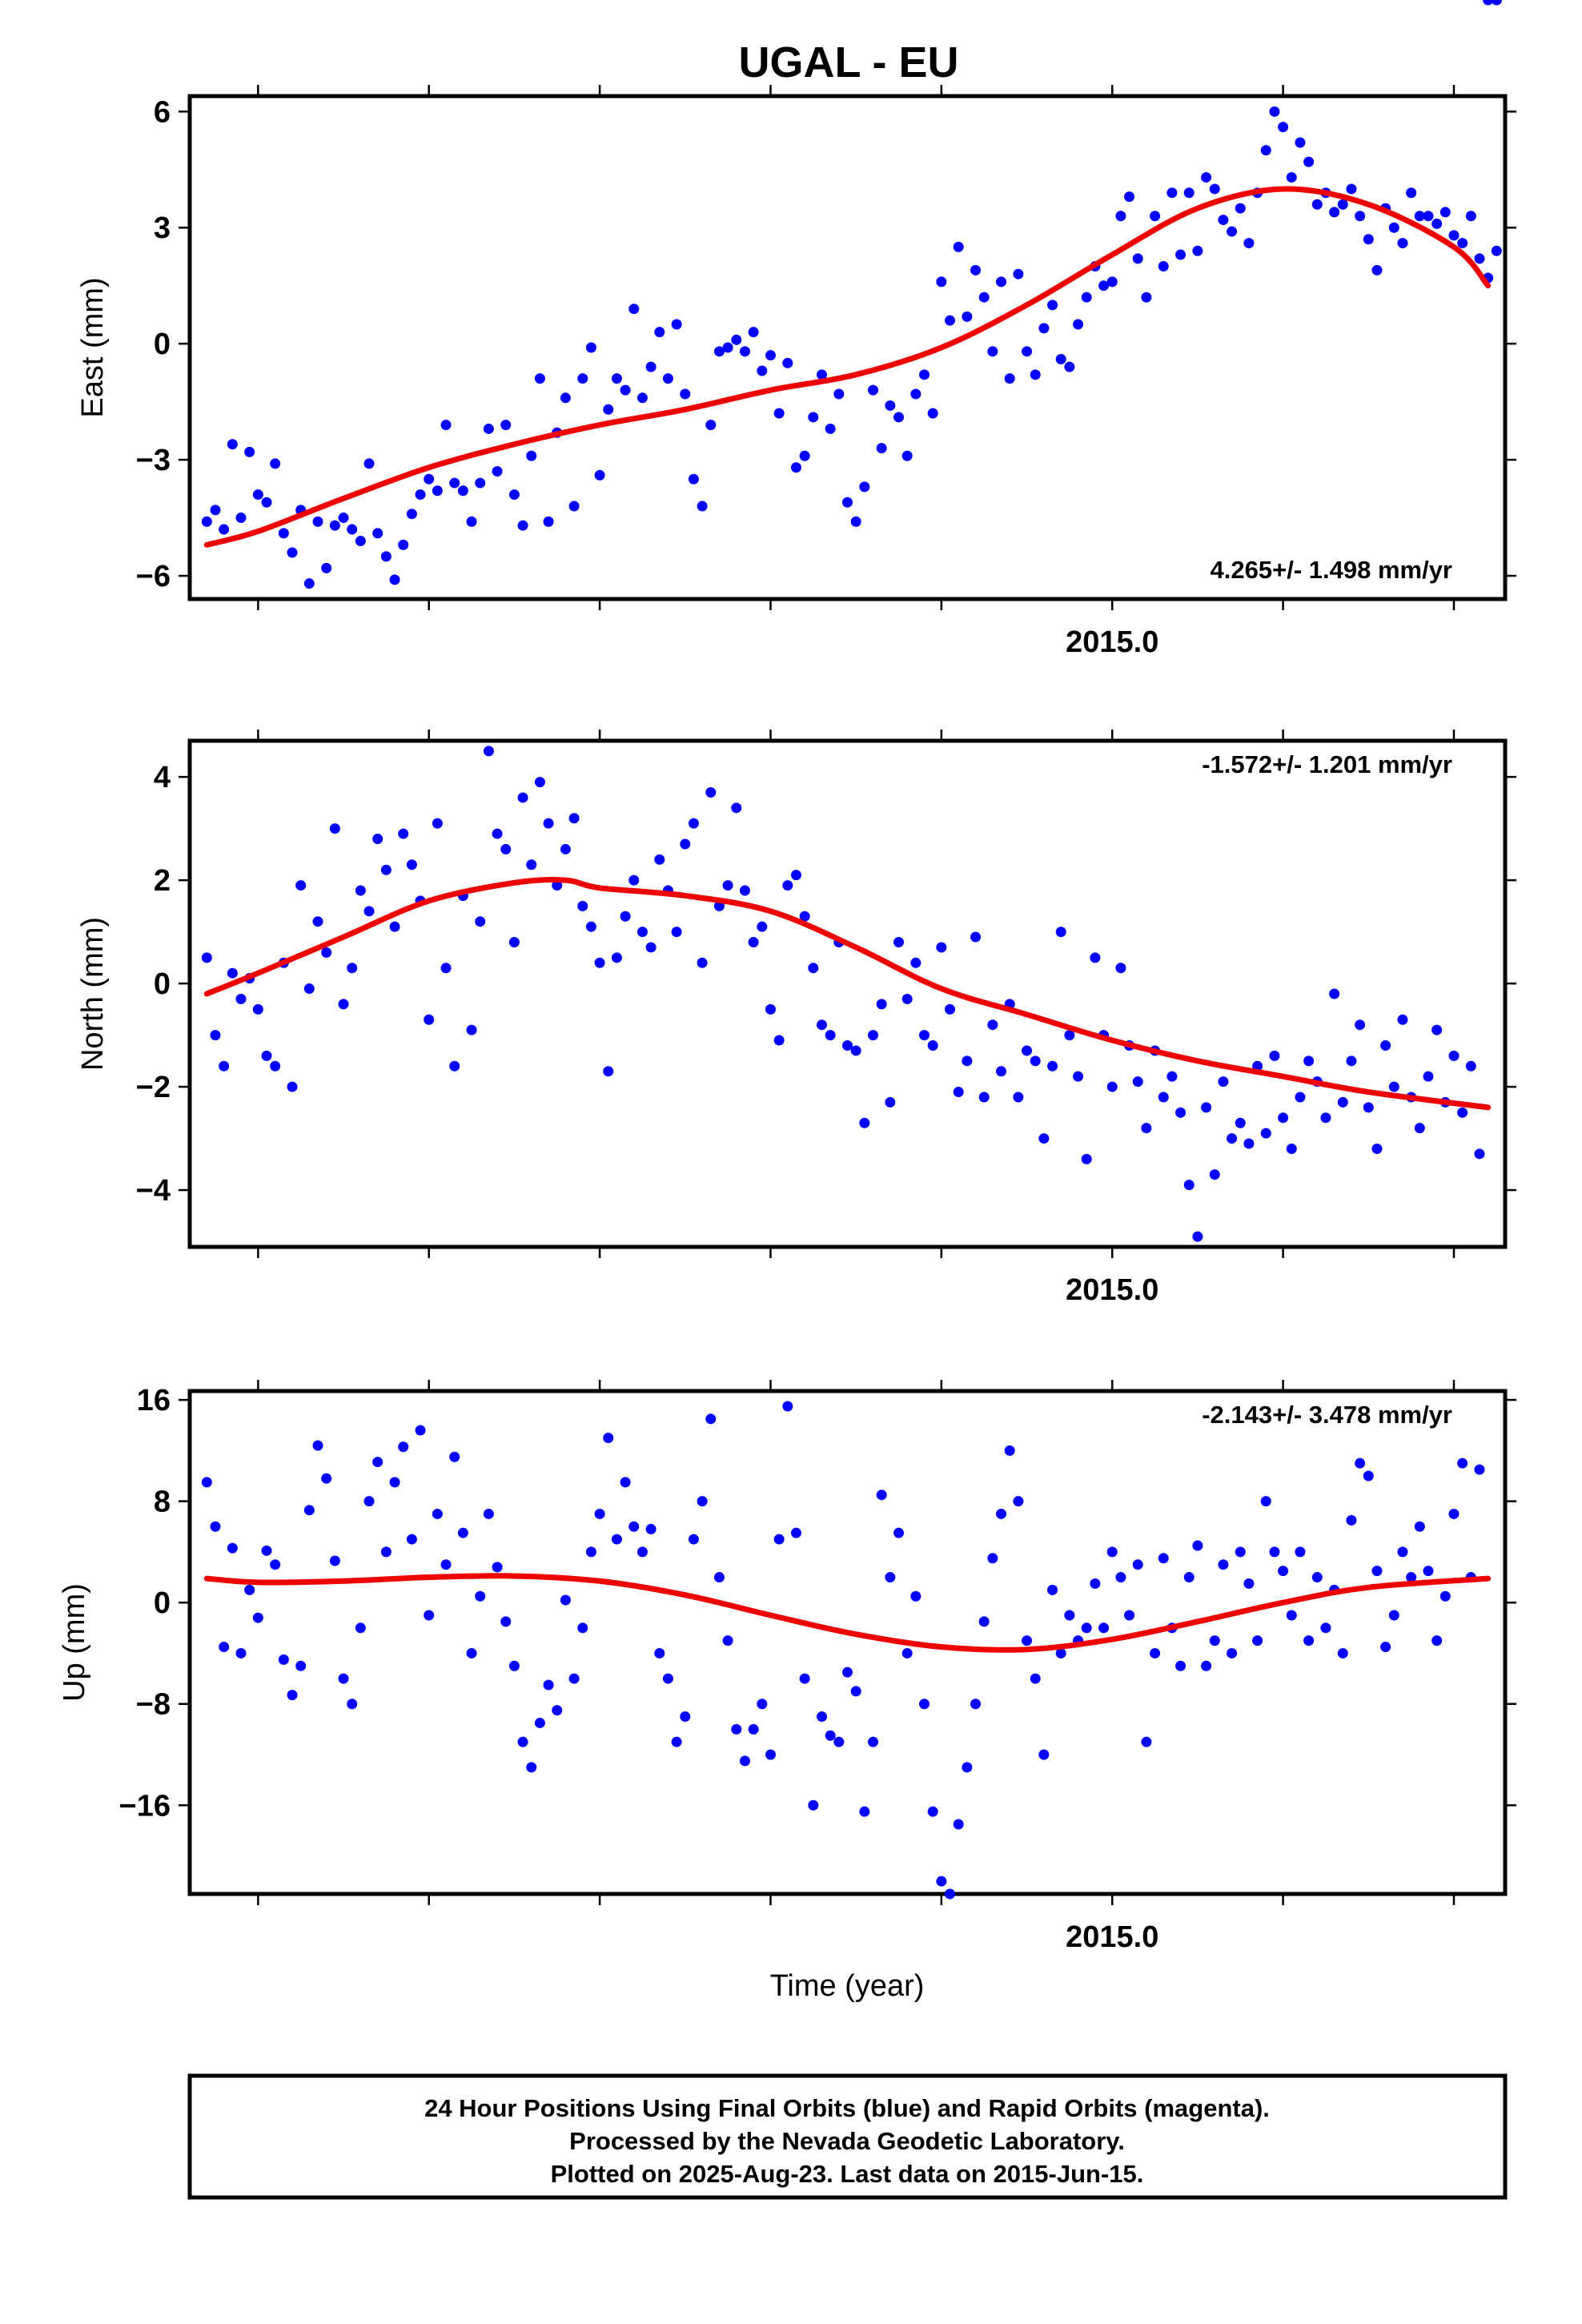 The image size is (1582, 2324). Describe the element at coordinates (1112, 1290) in the screenshot. I see `north-x-tick-label: 2015.0` at that location.